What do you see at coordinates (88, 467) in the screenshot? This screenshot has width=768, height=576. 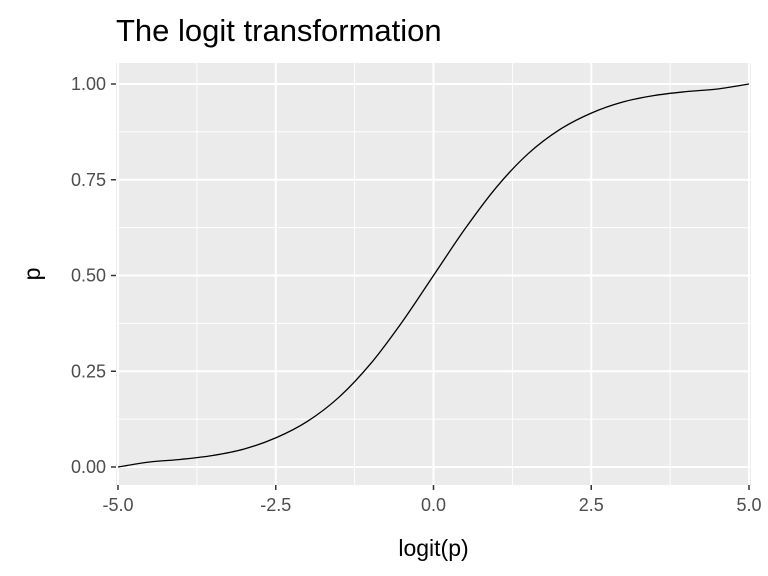 I see `y-tick-label: 0.00` at bounding box center [88, 467].